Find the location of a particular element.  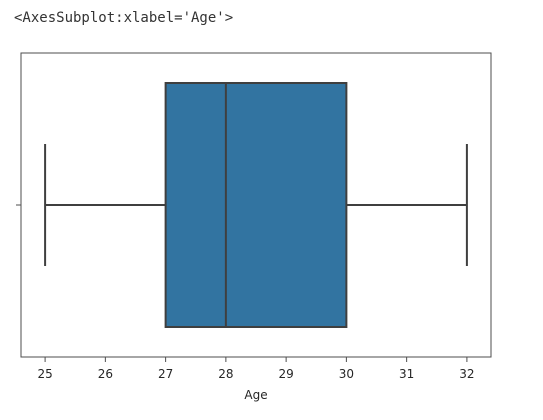

x-tick-label: 27 is located at coordinates (165, 374).